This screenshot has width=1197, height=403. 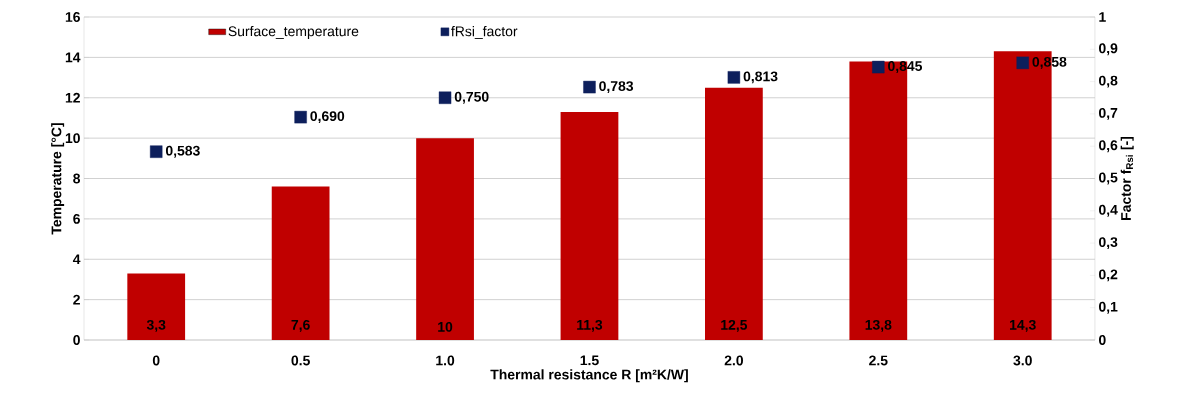 What do you see at coordinates (589, 360) in the screenshot?
I see `x-tick-label: 1.5` at bounding box center [589, 360].